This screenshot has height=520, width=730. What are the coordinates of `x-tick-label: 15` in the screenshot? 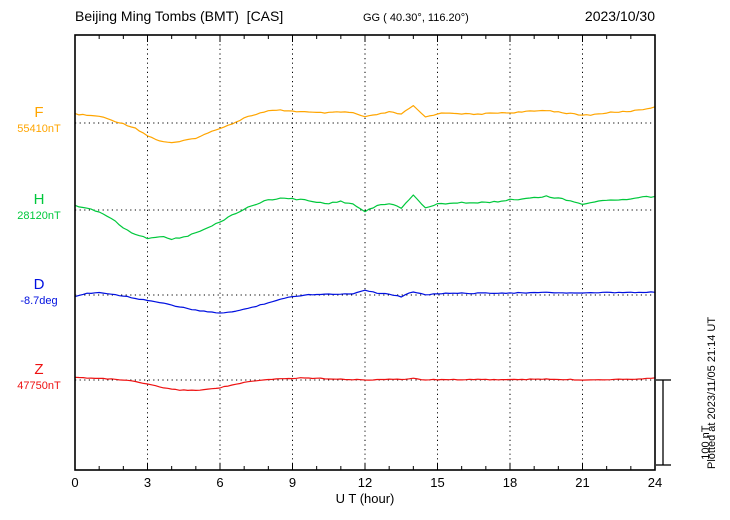 It's located at (437, 482).